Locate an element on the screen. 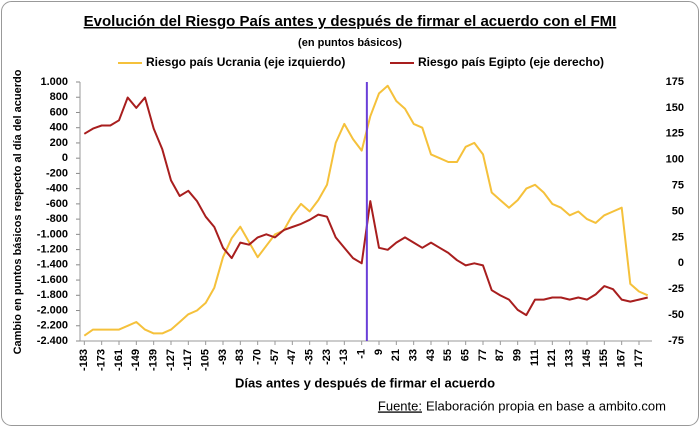 This screenshot has height=427, width=700. legend-label: Riesgo país Ucrania (eje izquierdo) is located at coordinates (245, 62).